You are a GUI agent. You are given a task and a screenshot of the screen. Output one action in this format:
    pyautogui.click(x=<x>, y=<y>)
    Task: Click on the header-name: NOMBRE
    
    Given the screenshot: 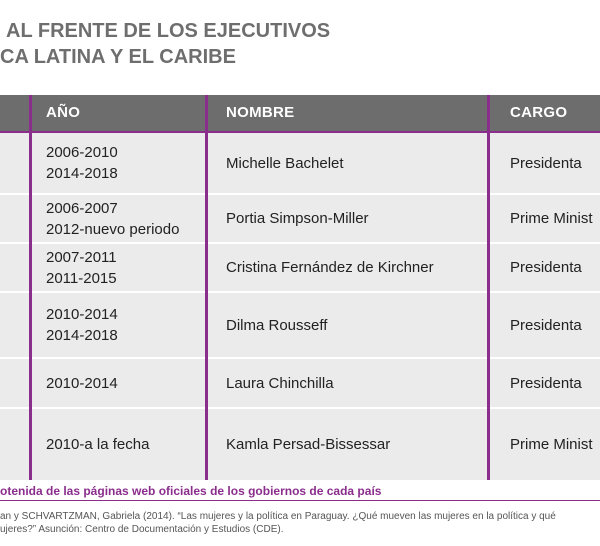 What is the action you would take?
    pyautogui.click(x=260, y=112)
    